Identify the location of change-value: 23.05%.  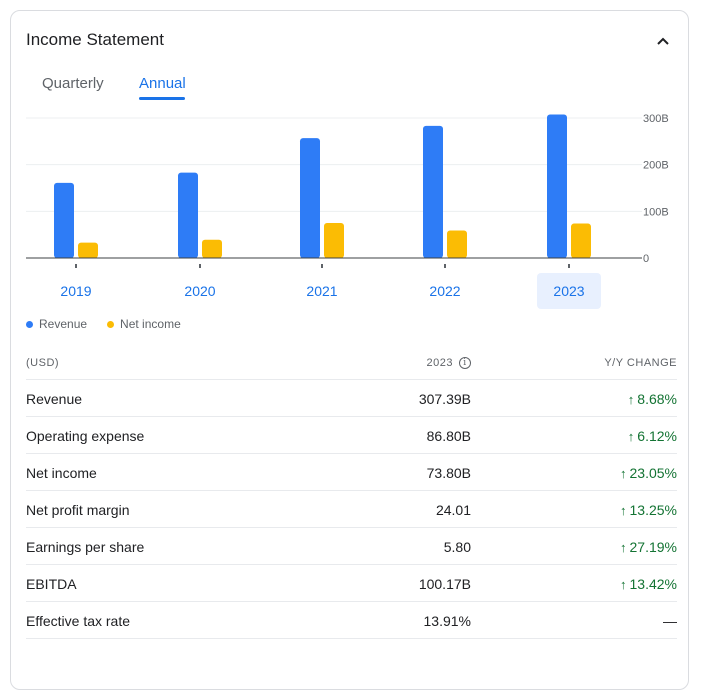
(653, 473).